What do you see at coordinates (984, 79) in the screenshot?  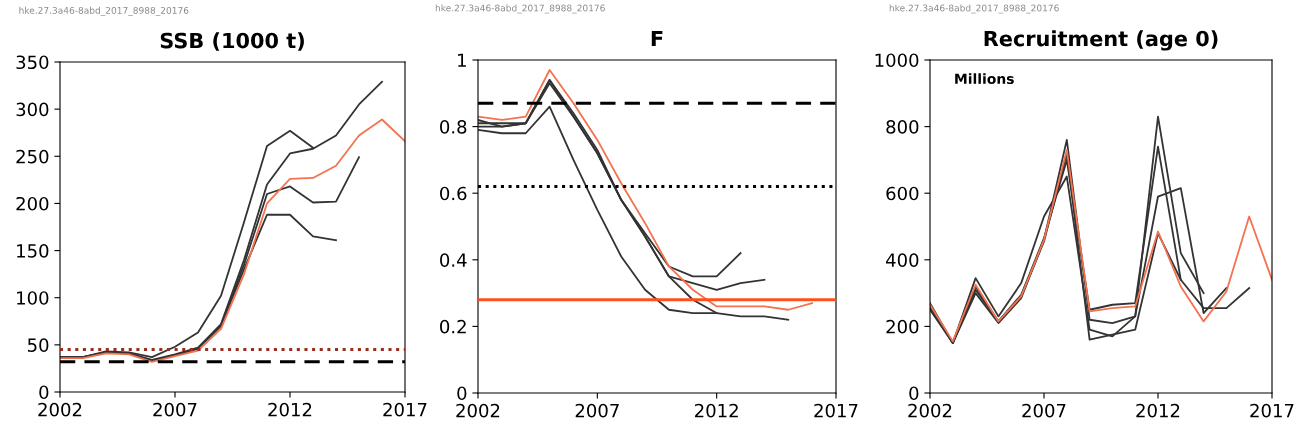 I see `annotation: Millions` at bounding box center [984, 79].